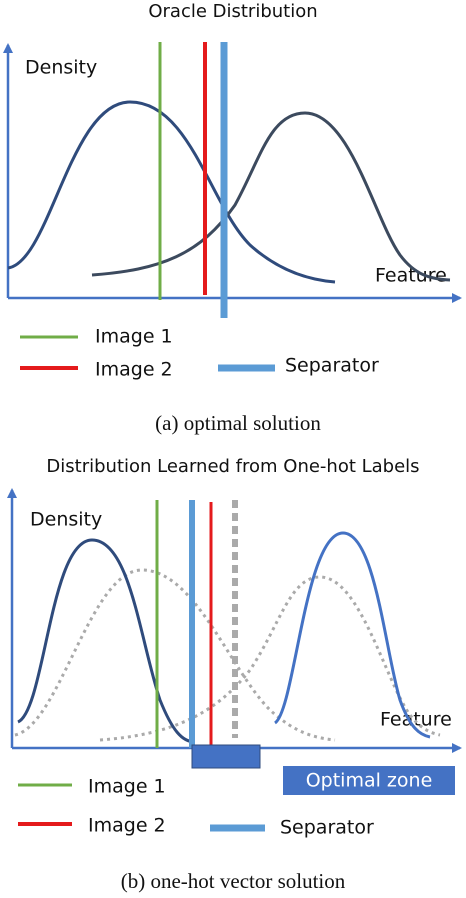 This screenshot has height=898, width=466. Describe the element at coordinates (232, 466) in the screenshot. I see `panel-title: Distribution Learned from One-hot Labels` at that location.